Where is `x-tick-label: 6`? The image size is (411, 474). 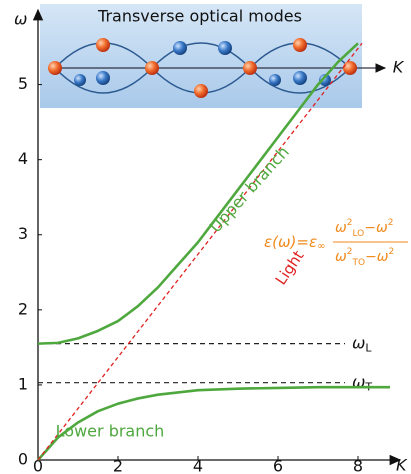 x-tick-label: 6 is located at coordinates (278, 465).